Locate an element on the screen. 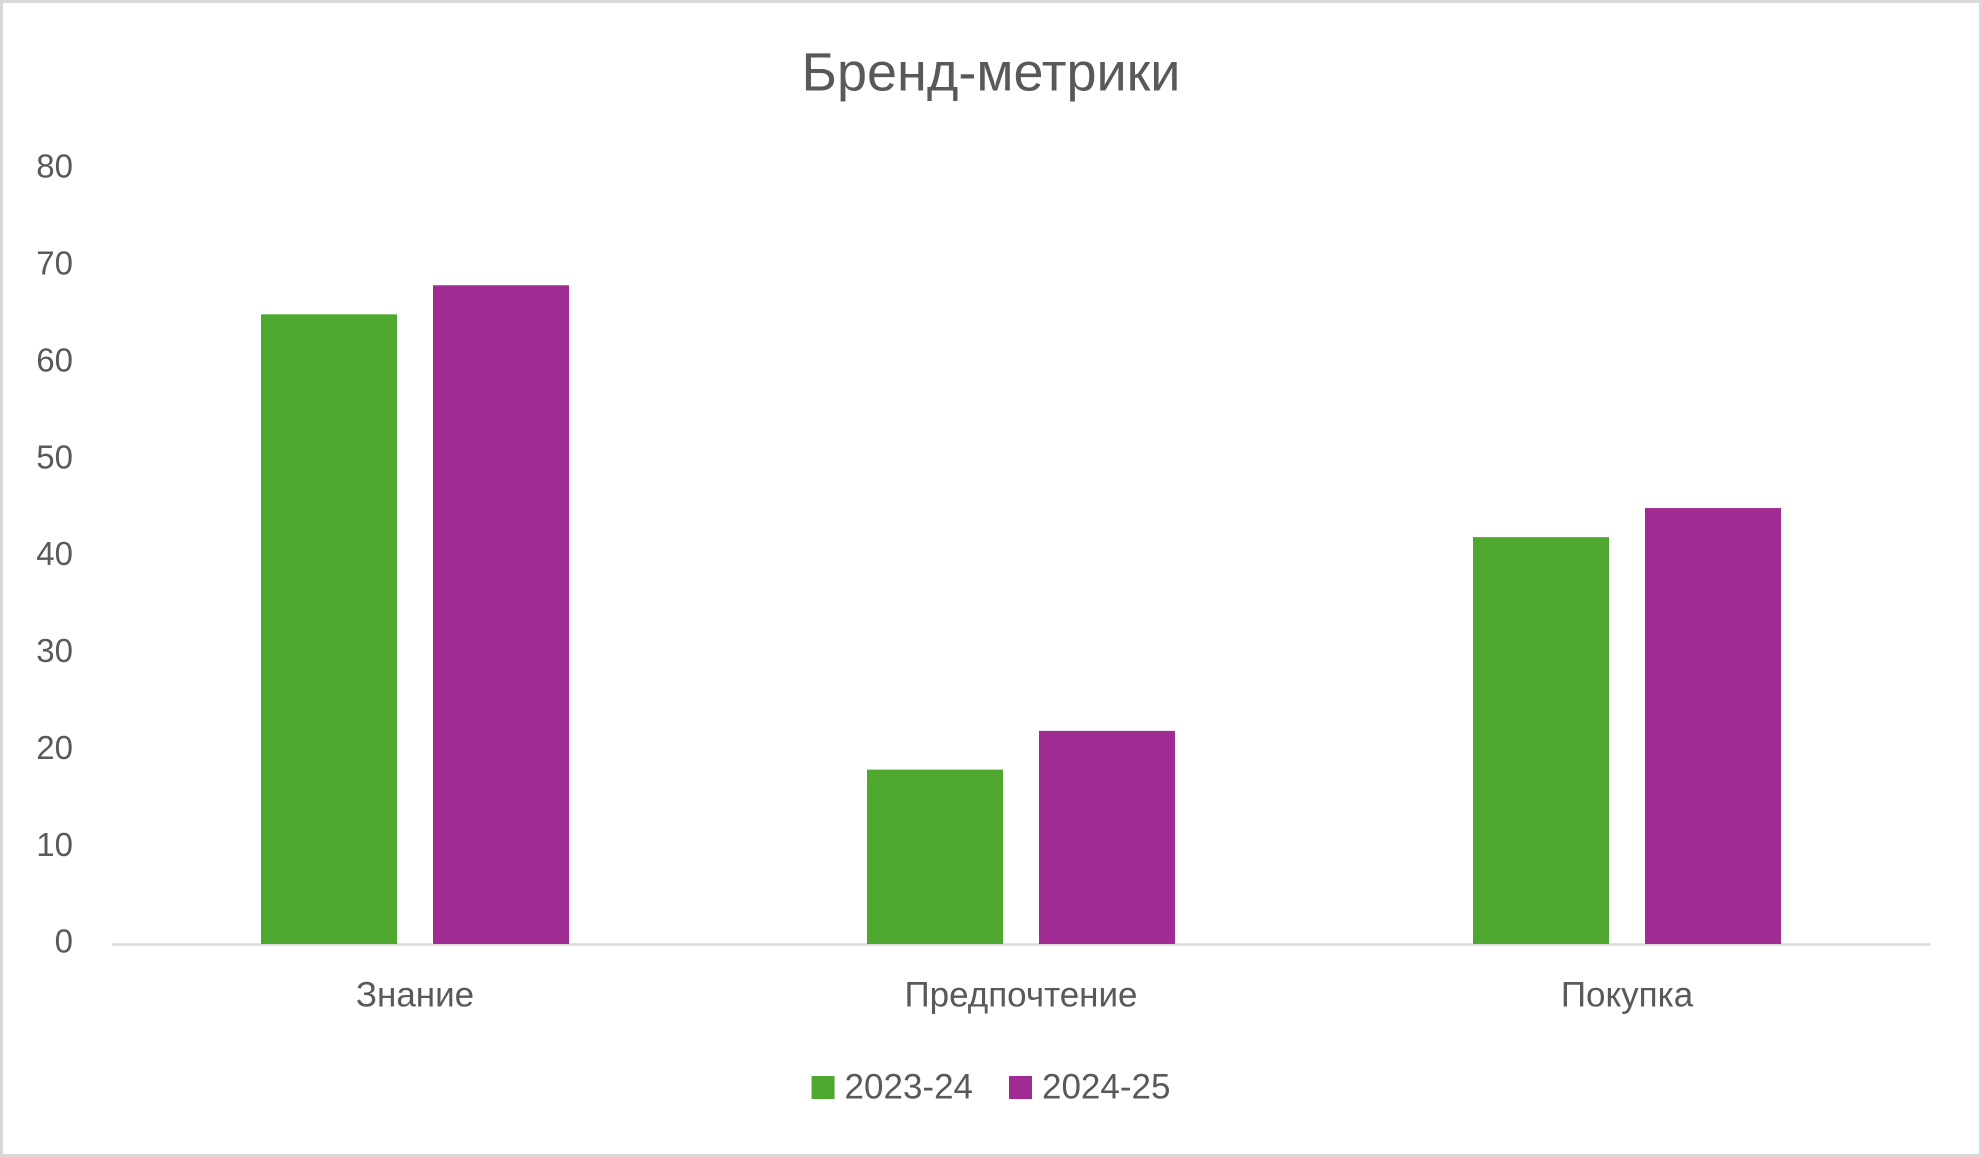 The image size is (1982, 1157). x-tick-label: Знание is located at coordinates (415, 994).